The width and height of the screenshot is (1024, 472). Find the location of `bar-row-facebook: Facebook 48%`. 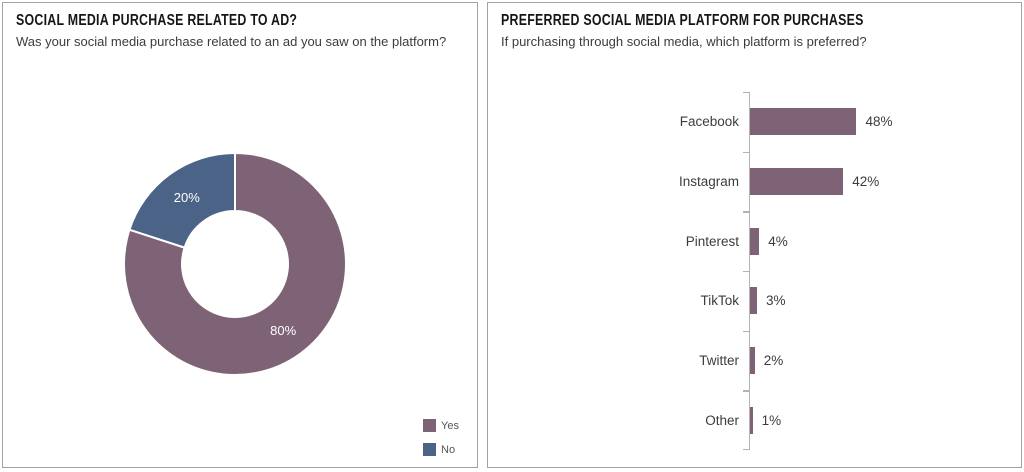

bar-row-facebook: Facebook 48% is located at coordinates (754, 122).